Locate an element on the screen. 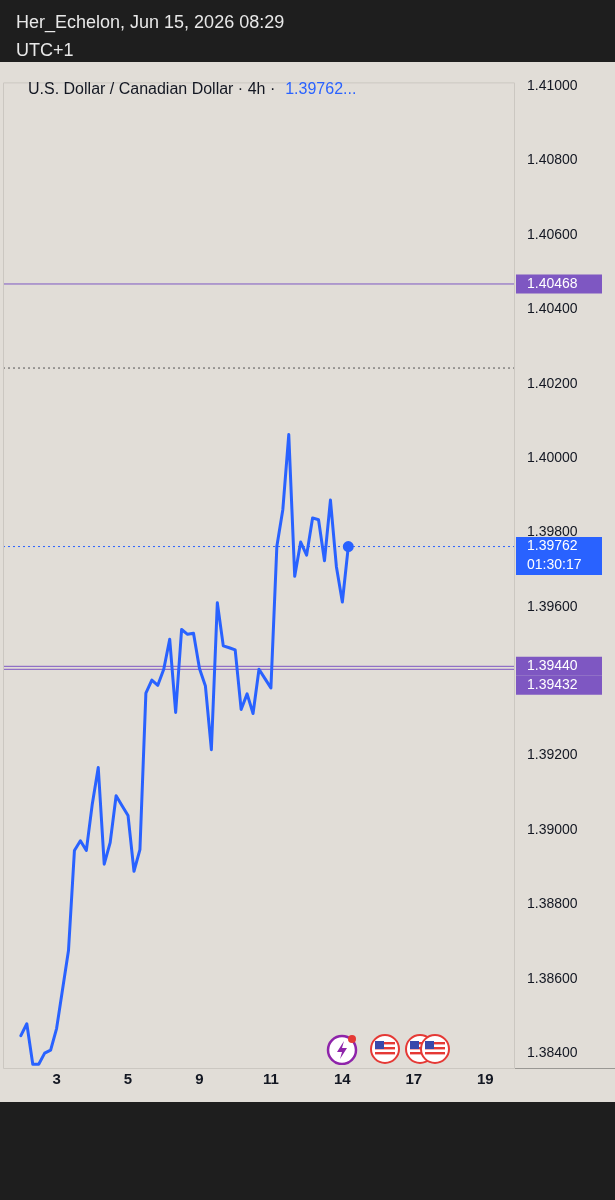 This screenshot has width=615, height=1200. y-tick-label: 1.40000 is located at coordinates (552, 456).